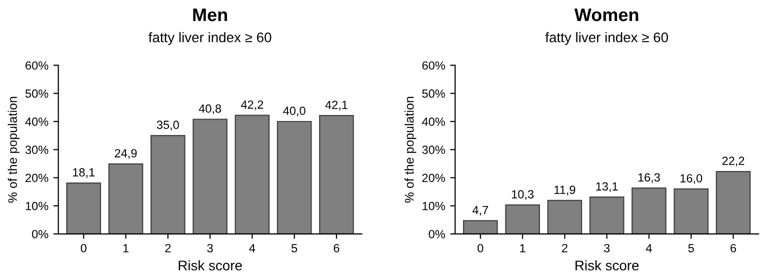  What do you see at coordinates (167, 125) in the screenshot?
I see `data-label: 35,0` at bounding box center [167, 125].